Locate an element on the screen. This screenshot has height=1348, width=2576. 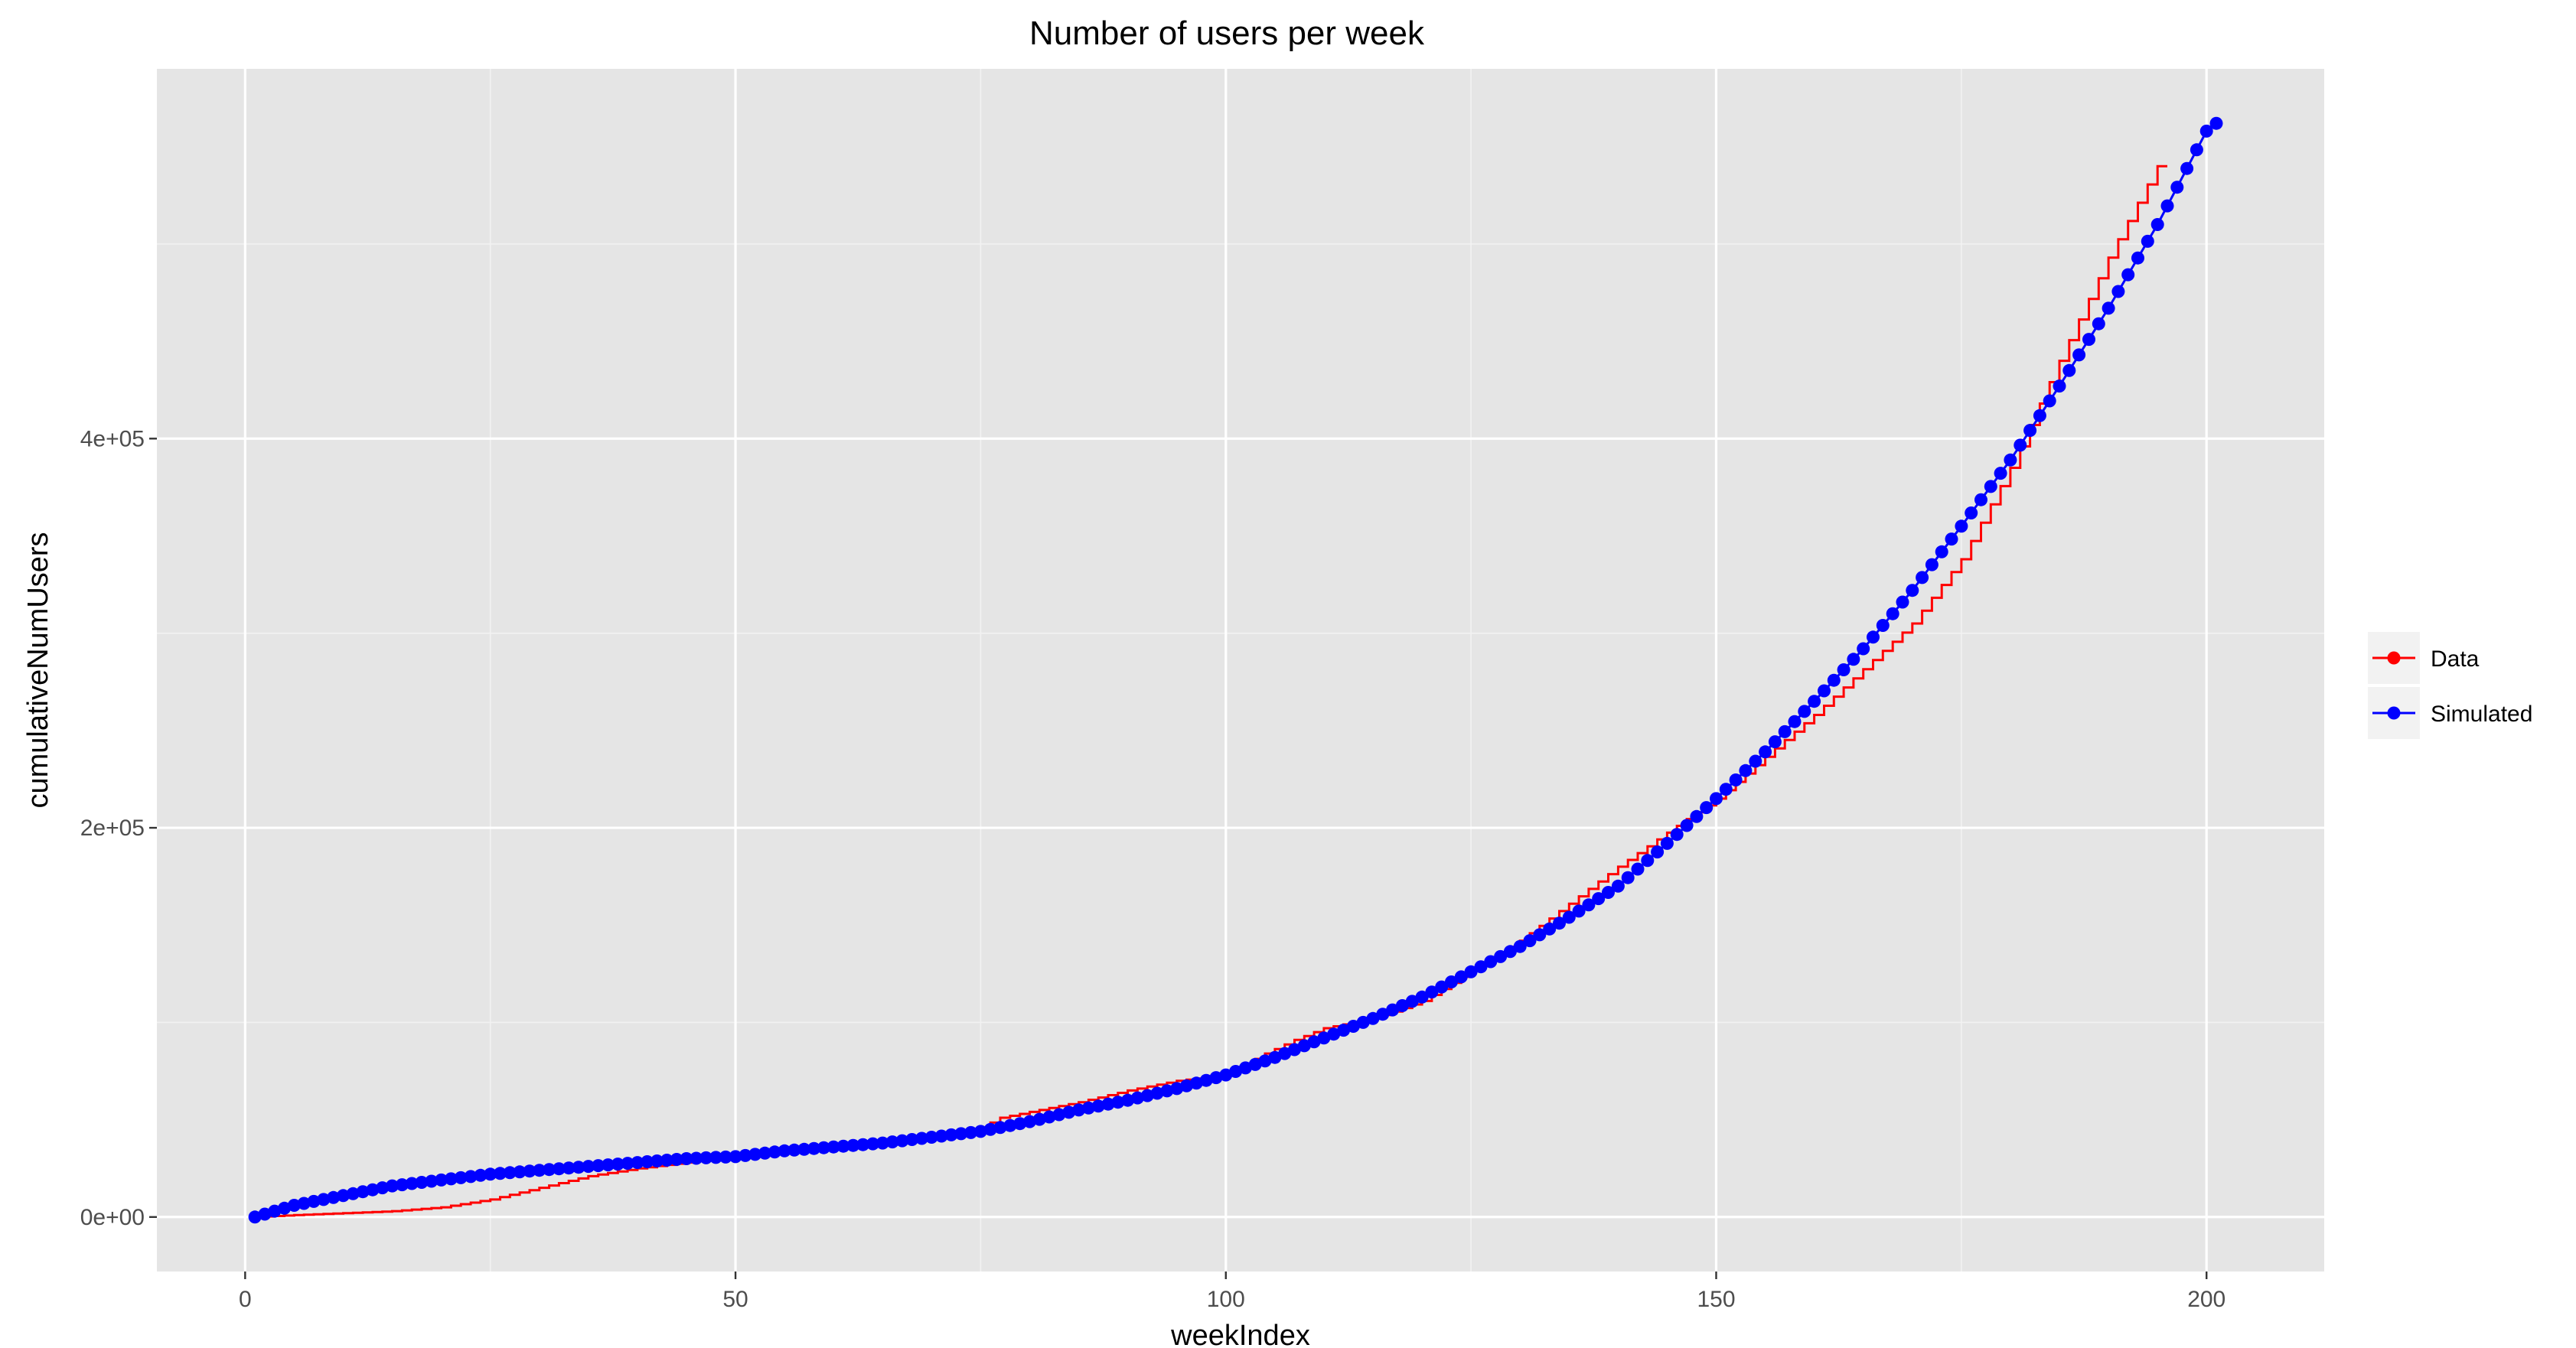
y-tick-label: 2e+05 is located at coordinates (113, 828).